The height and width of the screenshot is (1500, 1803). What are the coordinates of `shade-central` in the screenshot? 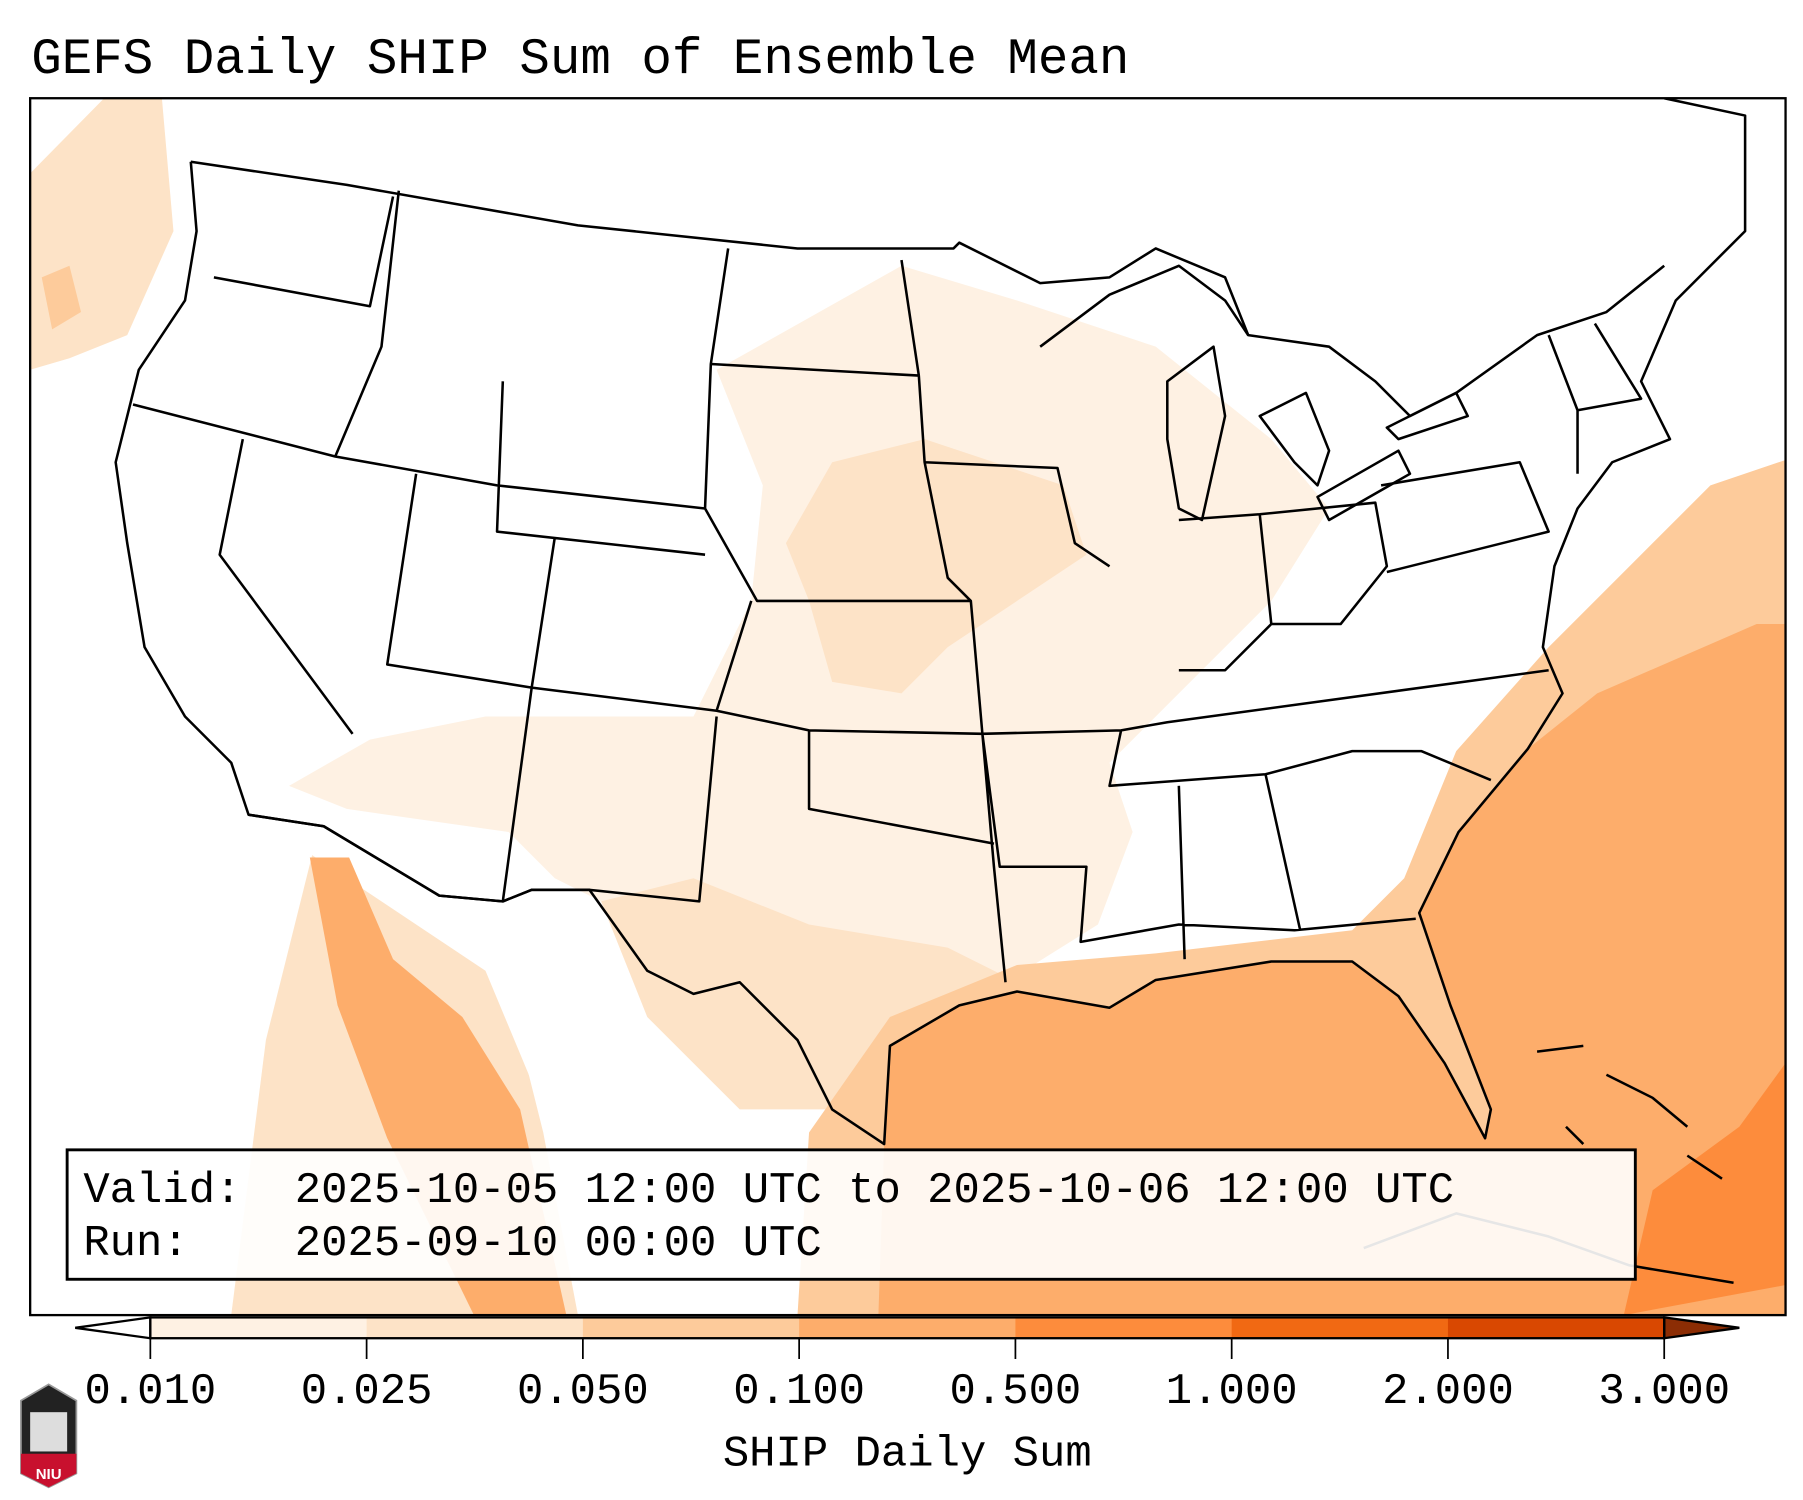 It's located at (936, 566).